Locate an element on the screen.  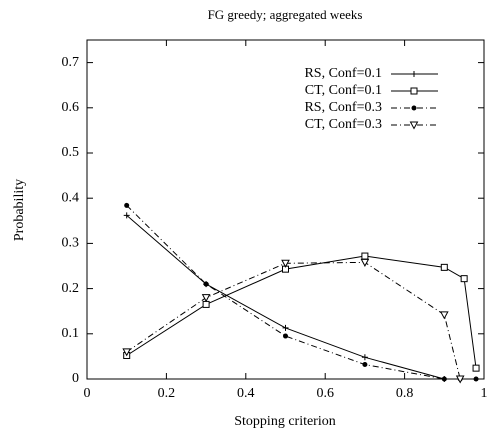
y-tick-label: 0.2 is located at coordinates (71, 288).